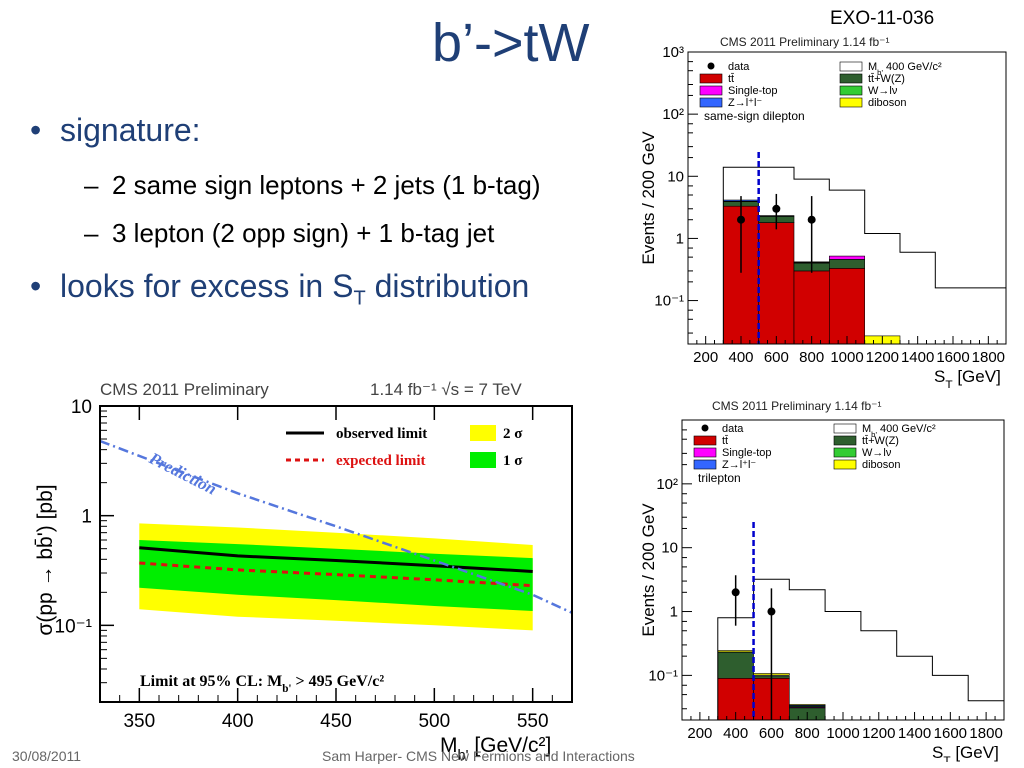 Image resolution: width=1024 pixels, height=768 pixels. Describe the element at coordinates (139, 721) in the screenshot. I see `x-tick-label: 350` at that location.